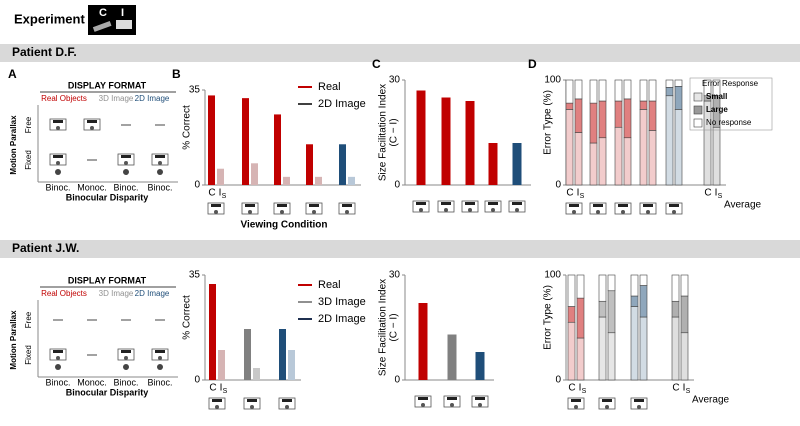  Describe the element at coordinates (122, 13) in the screenshot. I see `icon-label: I` at that location.